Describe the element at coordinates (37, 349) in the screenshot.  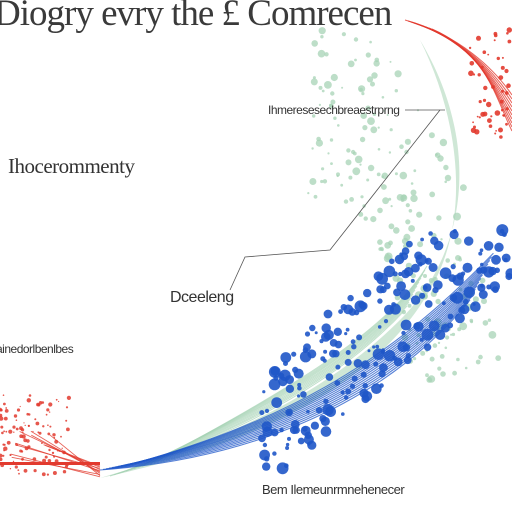
I see `label-left-lower: ainedorlbenlbes` at that location.